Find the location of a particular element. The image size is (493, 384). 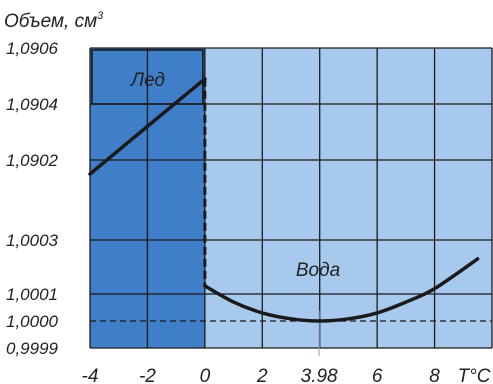

x-tick-label: 0 is located at coordinates (205, 375).